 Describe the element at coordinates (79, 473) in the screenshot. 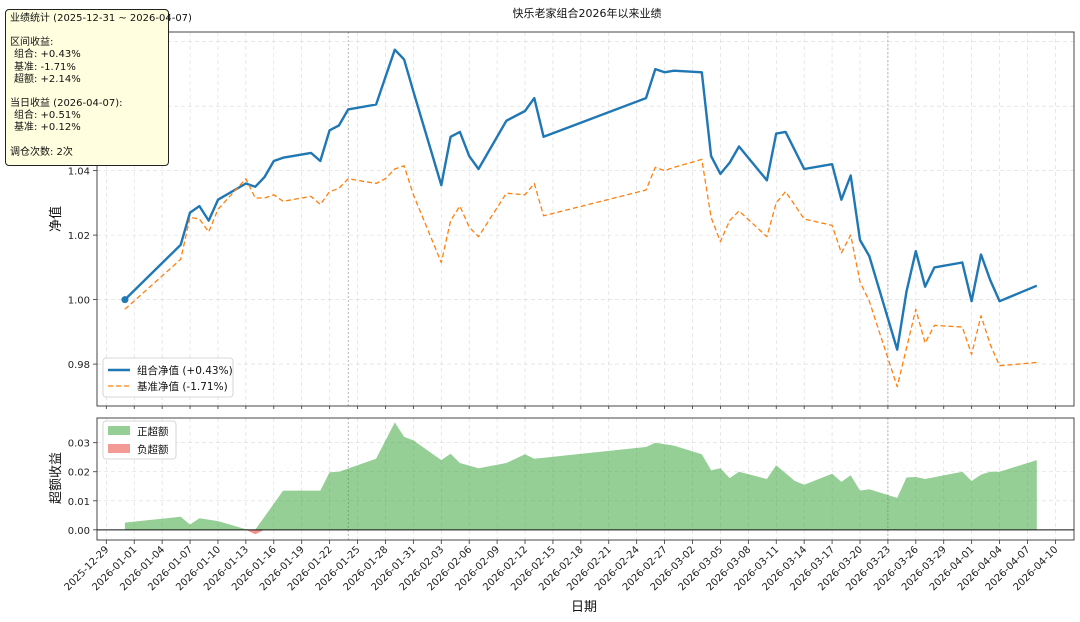

I see `bottom-y-tick-label: 0.02` at that location.